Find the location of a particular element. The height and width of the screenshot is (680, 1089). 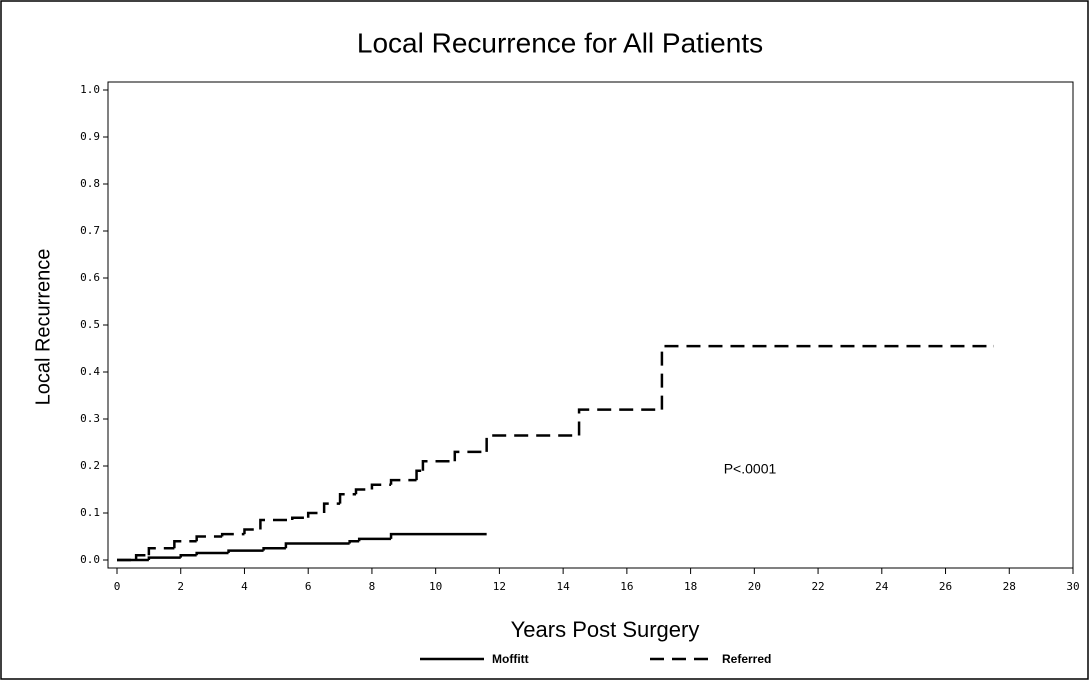

chart-title: Local Recurrence for All Patients is located at coordinates (560, 42).